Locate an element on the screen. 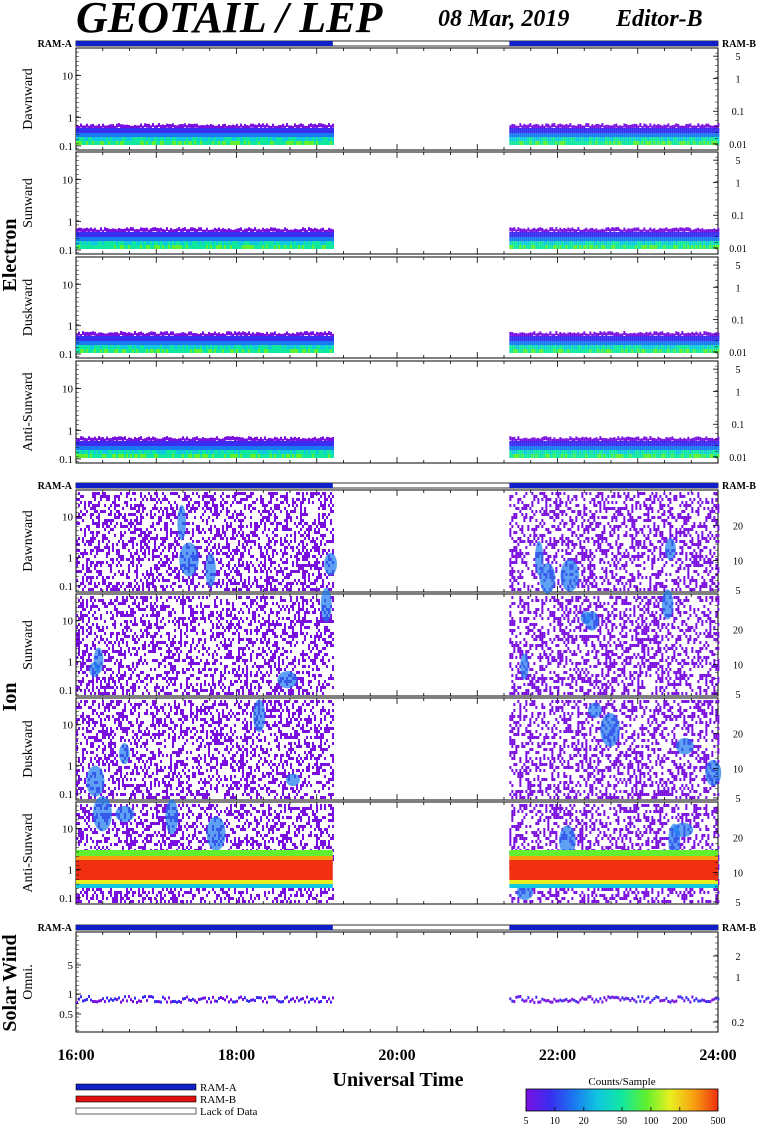 This screenshot has width=762, height=1128. ion-anti-sunward-left-tick-label: 10 is located at coordinates (68, 830).